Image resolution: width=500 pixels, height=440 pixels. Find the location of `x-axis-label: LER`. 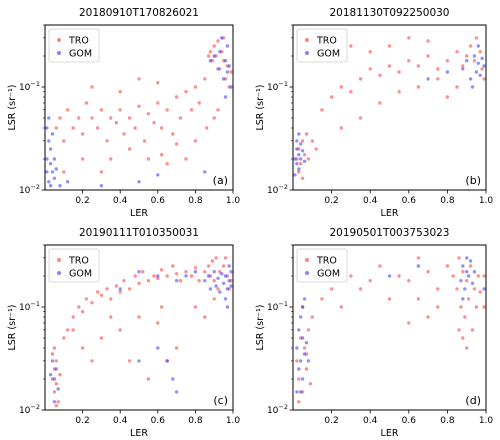

x-axis-label: LER is located at coordinates (390, 433).